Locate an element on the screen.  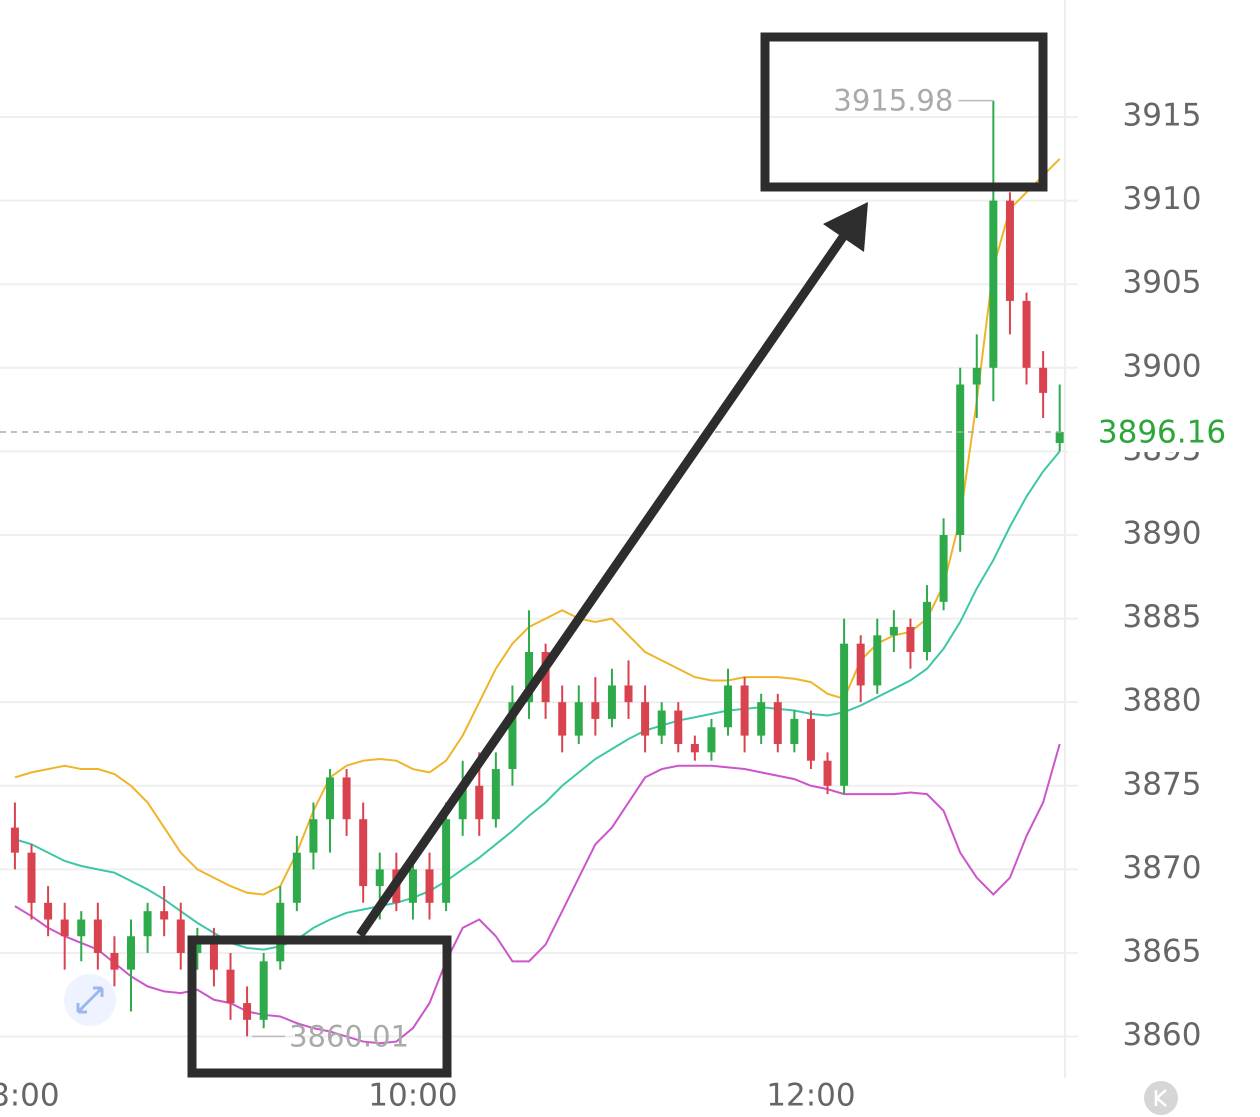
k-icon is located at coordinates (1160, 1098).